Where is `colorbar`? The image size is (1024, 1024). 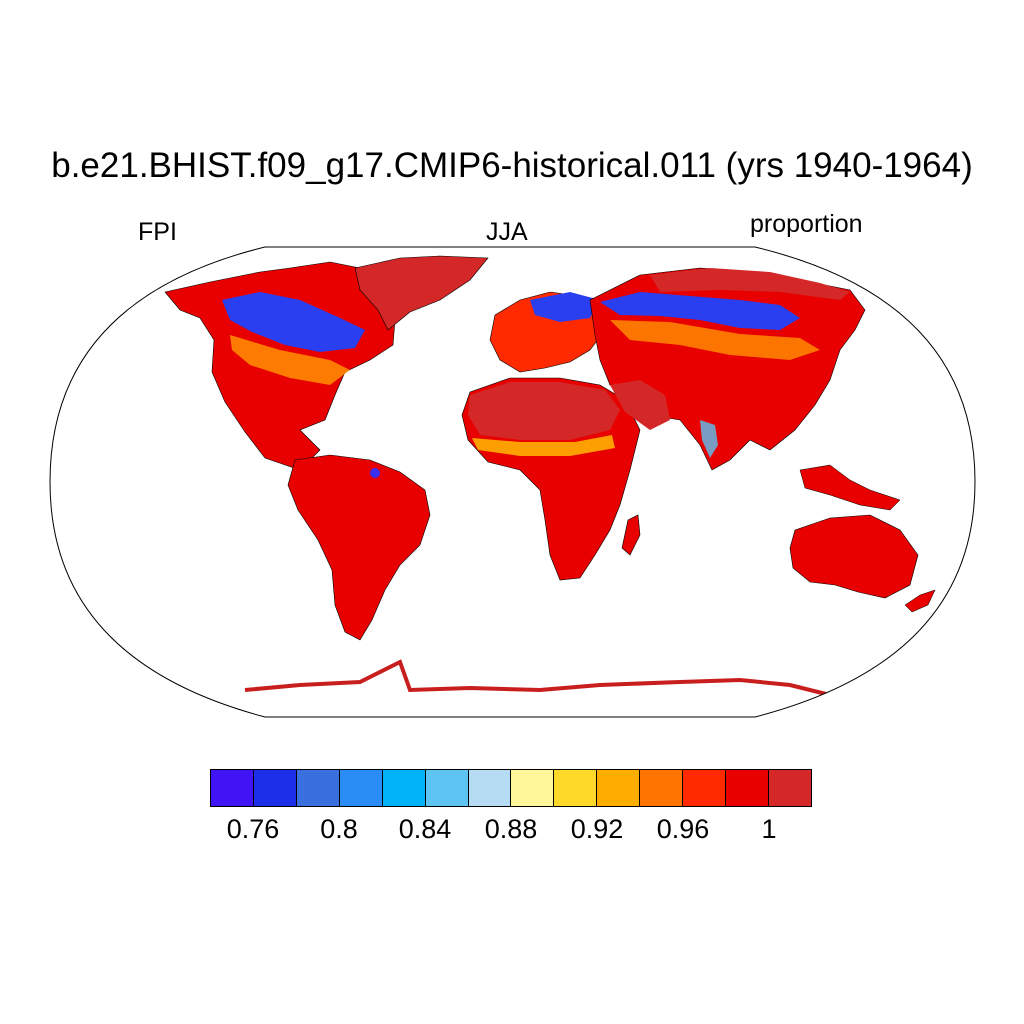 colorbar is located at coordinates (511, 788).